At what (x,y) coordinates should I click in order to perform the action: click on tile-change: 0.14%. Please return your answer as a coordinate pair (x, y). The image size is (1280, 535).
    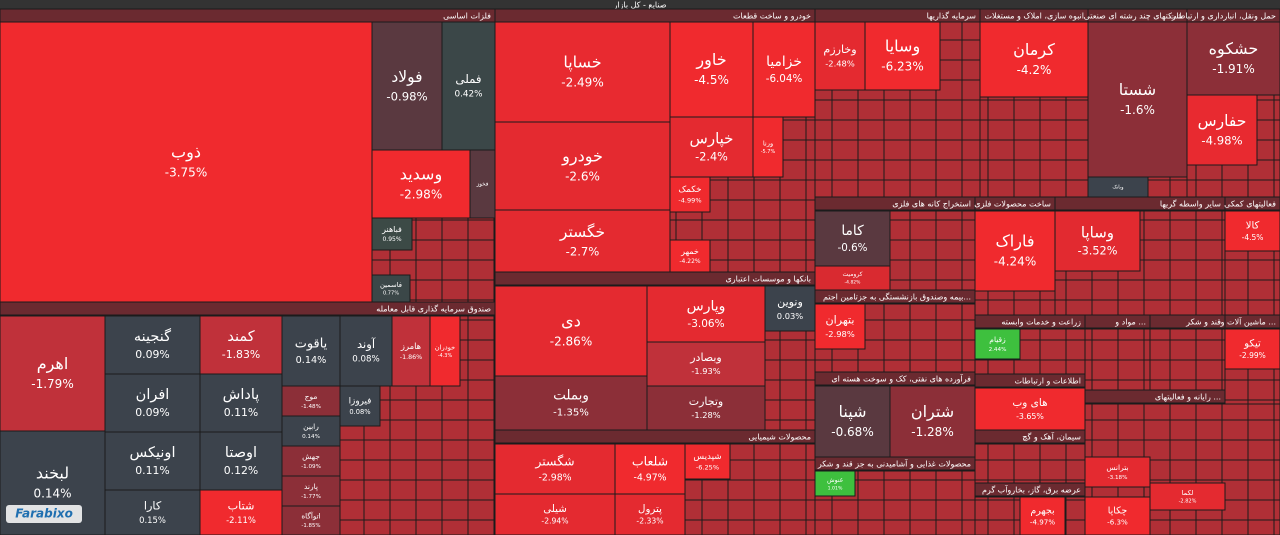
    Looking at the image, I should click on (52, 494).